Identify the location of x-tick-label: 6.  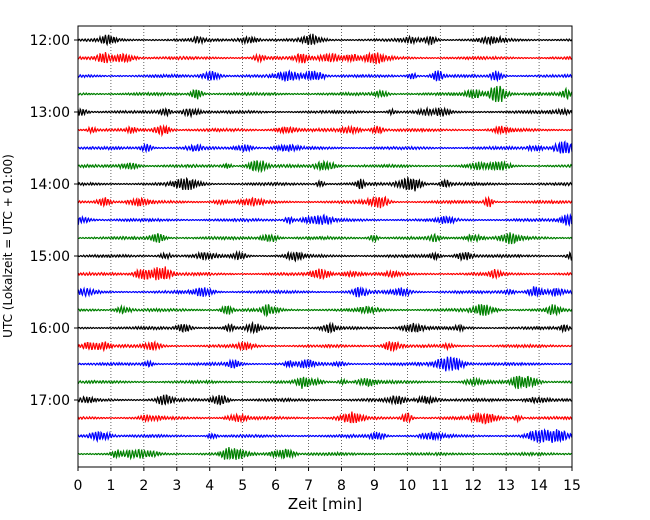
(275, 486).